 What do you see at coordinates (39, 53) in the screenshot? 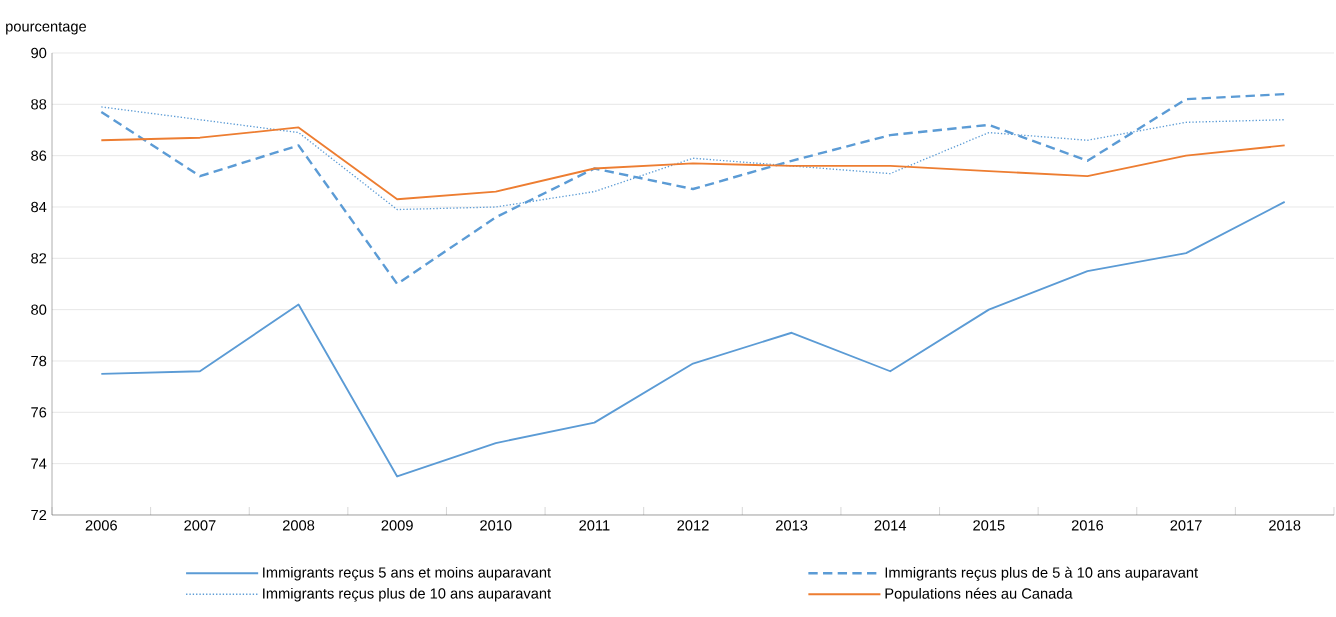
I see `y-tick-label: 90` at bounding box center [39, 53].